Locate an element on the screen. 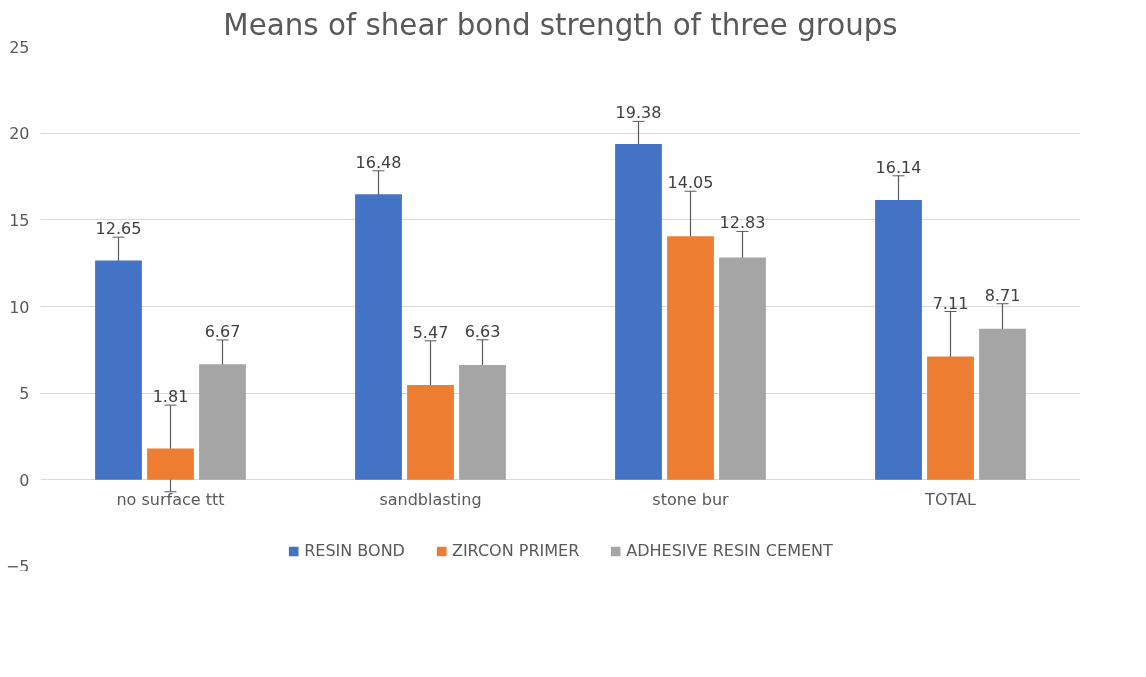 The width and height of the screenshot is (1146, 677). data-label: 14.05 is located at coordinates (690, 183).